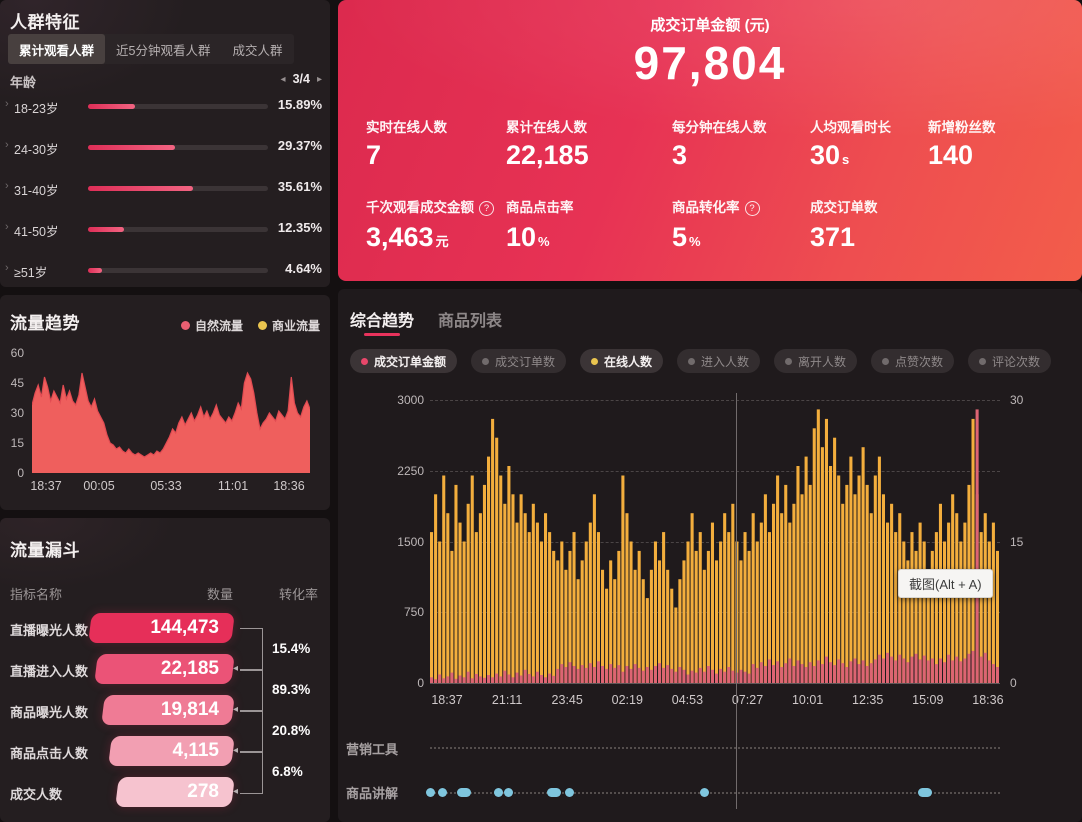 This screenshot has height=822, width=1082. Describe the element at coordinates (163, 50) in the screenshot. I see `audience-tab-1: 近5分钟观看人群` at that location.